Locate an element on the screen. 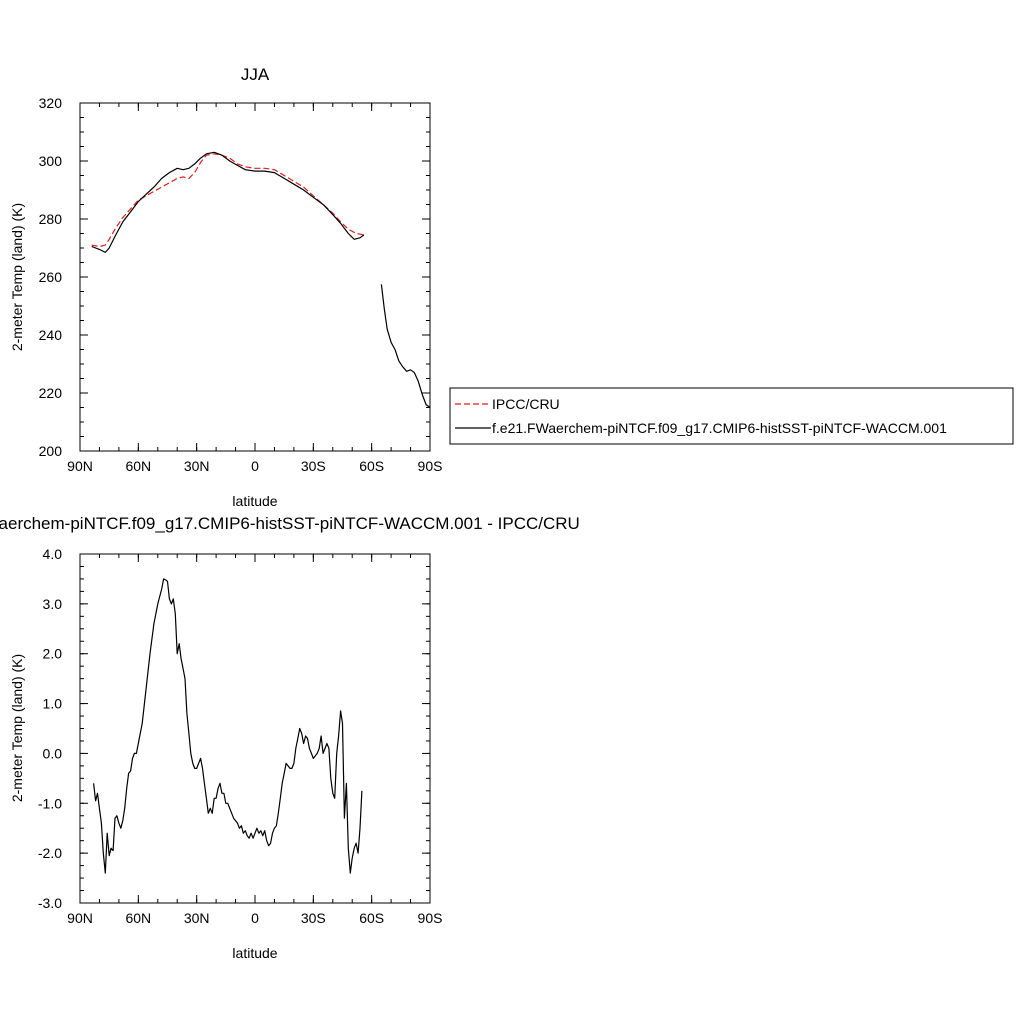 This screenshot has width=1024, height=1024. y-tick-label: 0.0 is located at coordinates (53, 753).